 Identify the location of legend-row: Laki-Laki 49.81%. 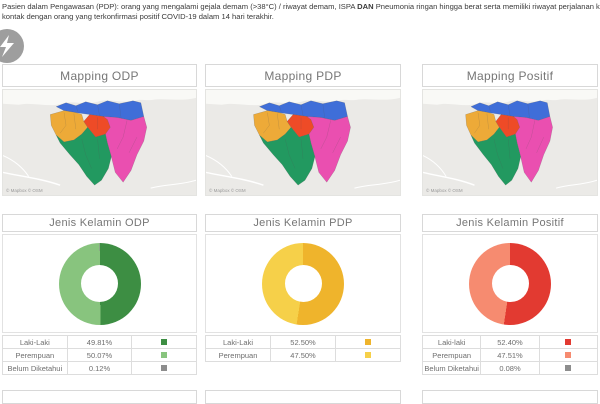
(100, 342).